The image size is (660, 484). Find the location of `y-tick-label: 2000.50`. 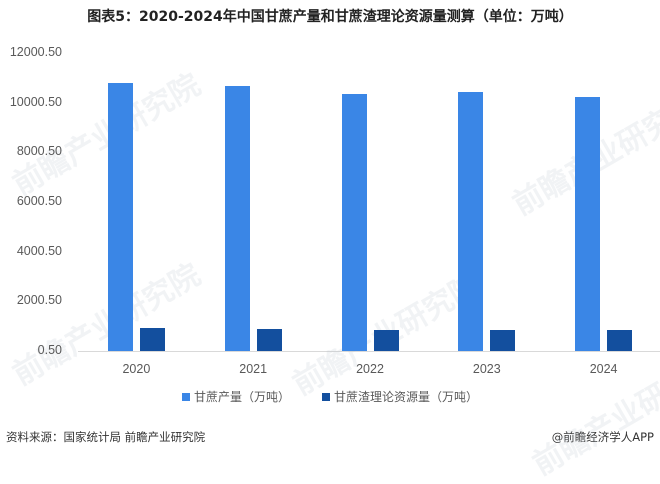

y-tick-label: 2000.50 is located at coordinates (39, 300).